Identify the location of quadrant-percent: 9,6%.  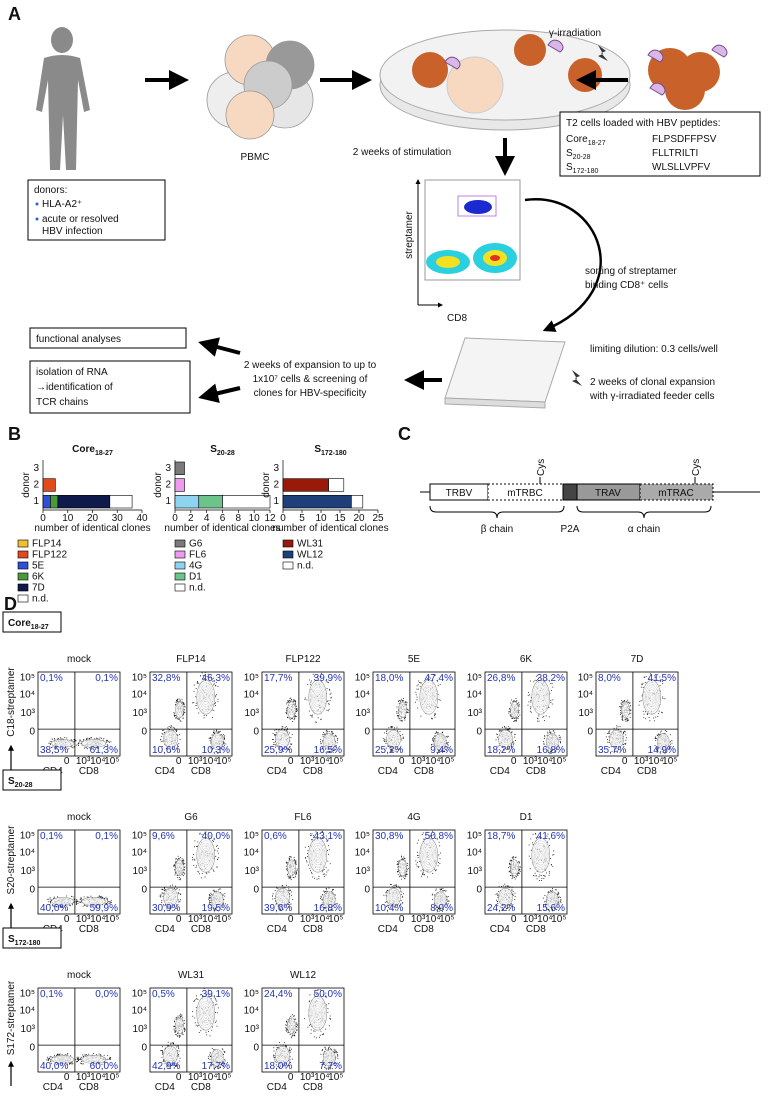
(163, 836).